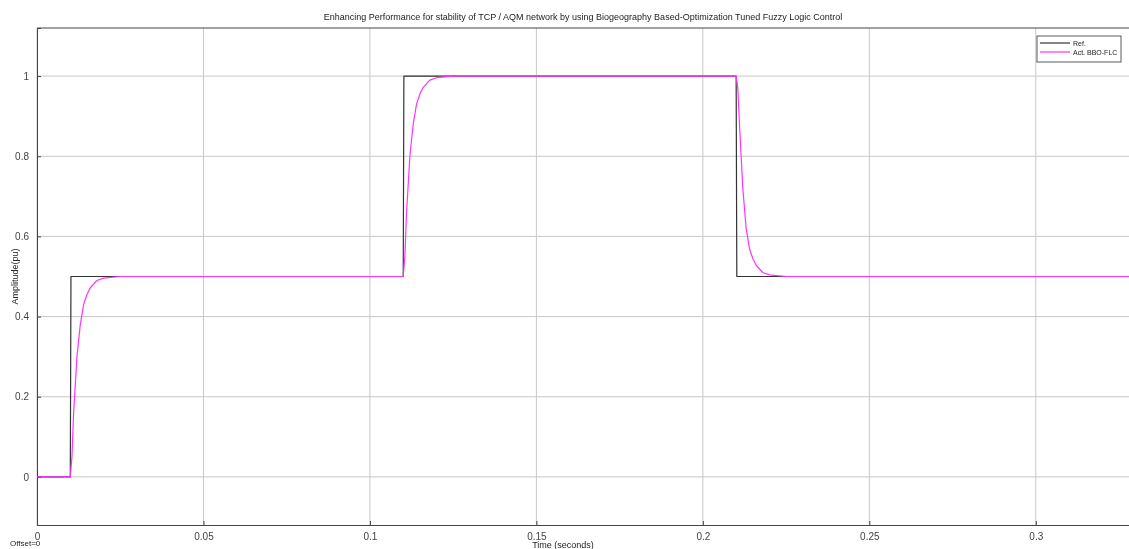 The width and height of the screenshot is (1129, 549). What do you see at coordinates (26, 76) in the screenshot?
I see `y-tick-label: 1` at bounding box center [26, 76].